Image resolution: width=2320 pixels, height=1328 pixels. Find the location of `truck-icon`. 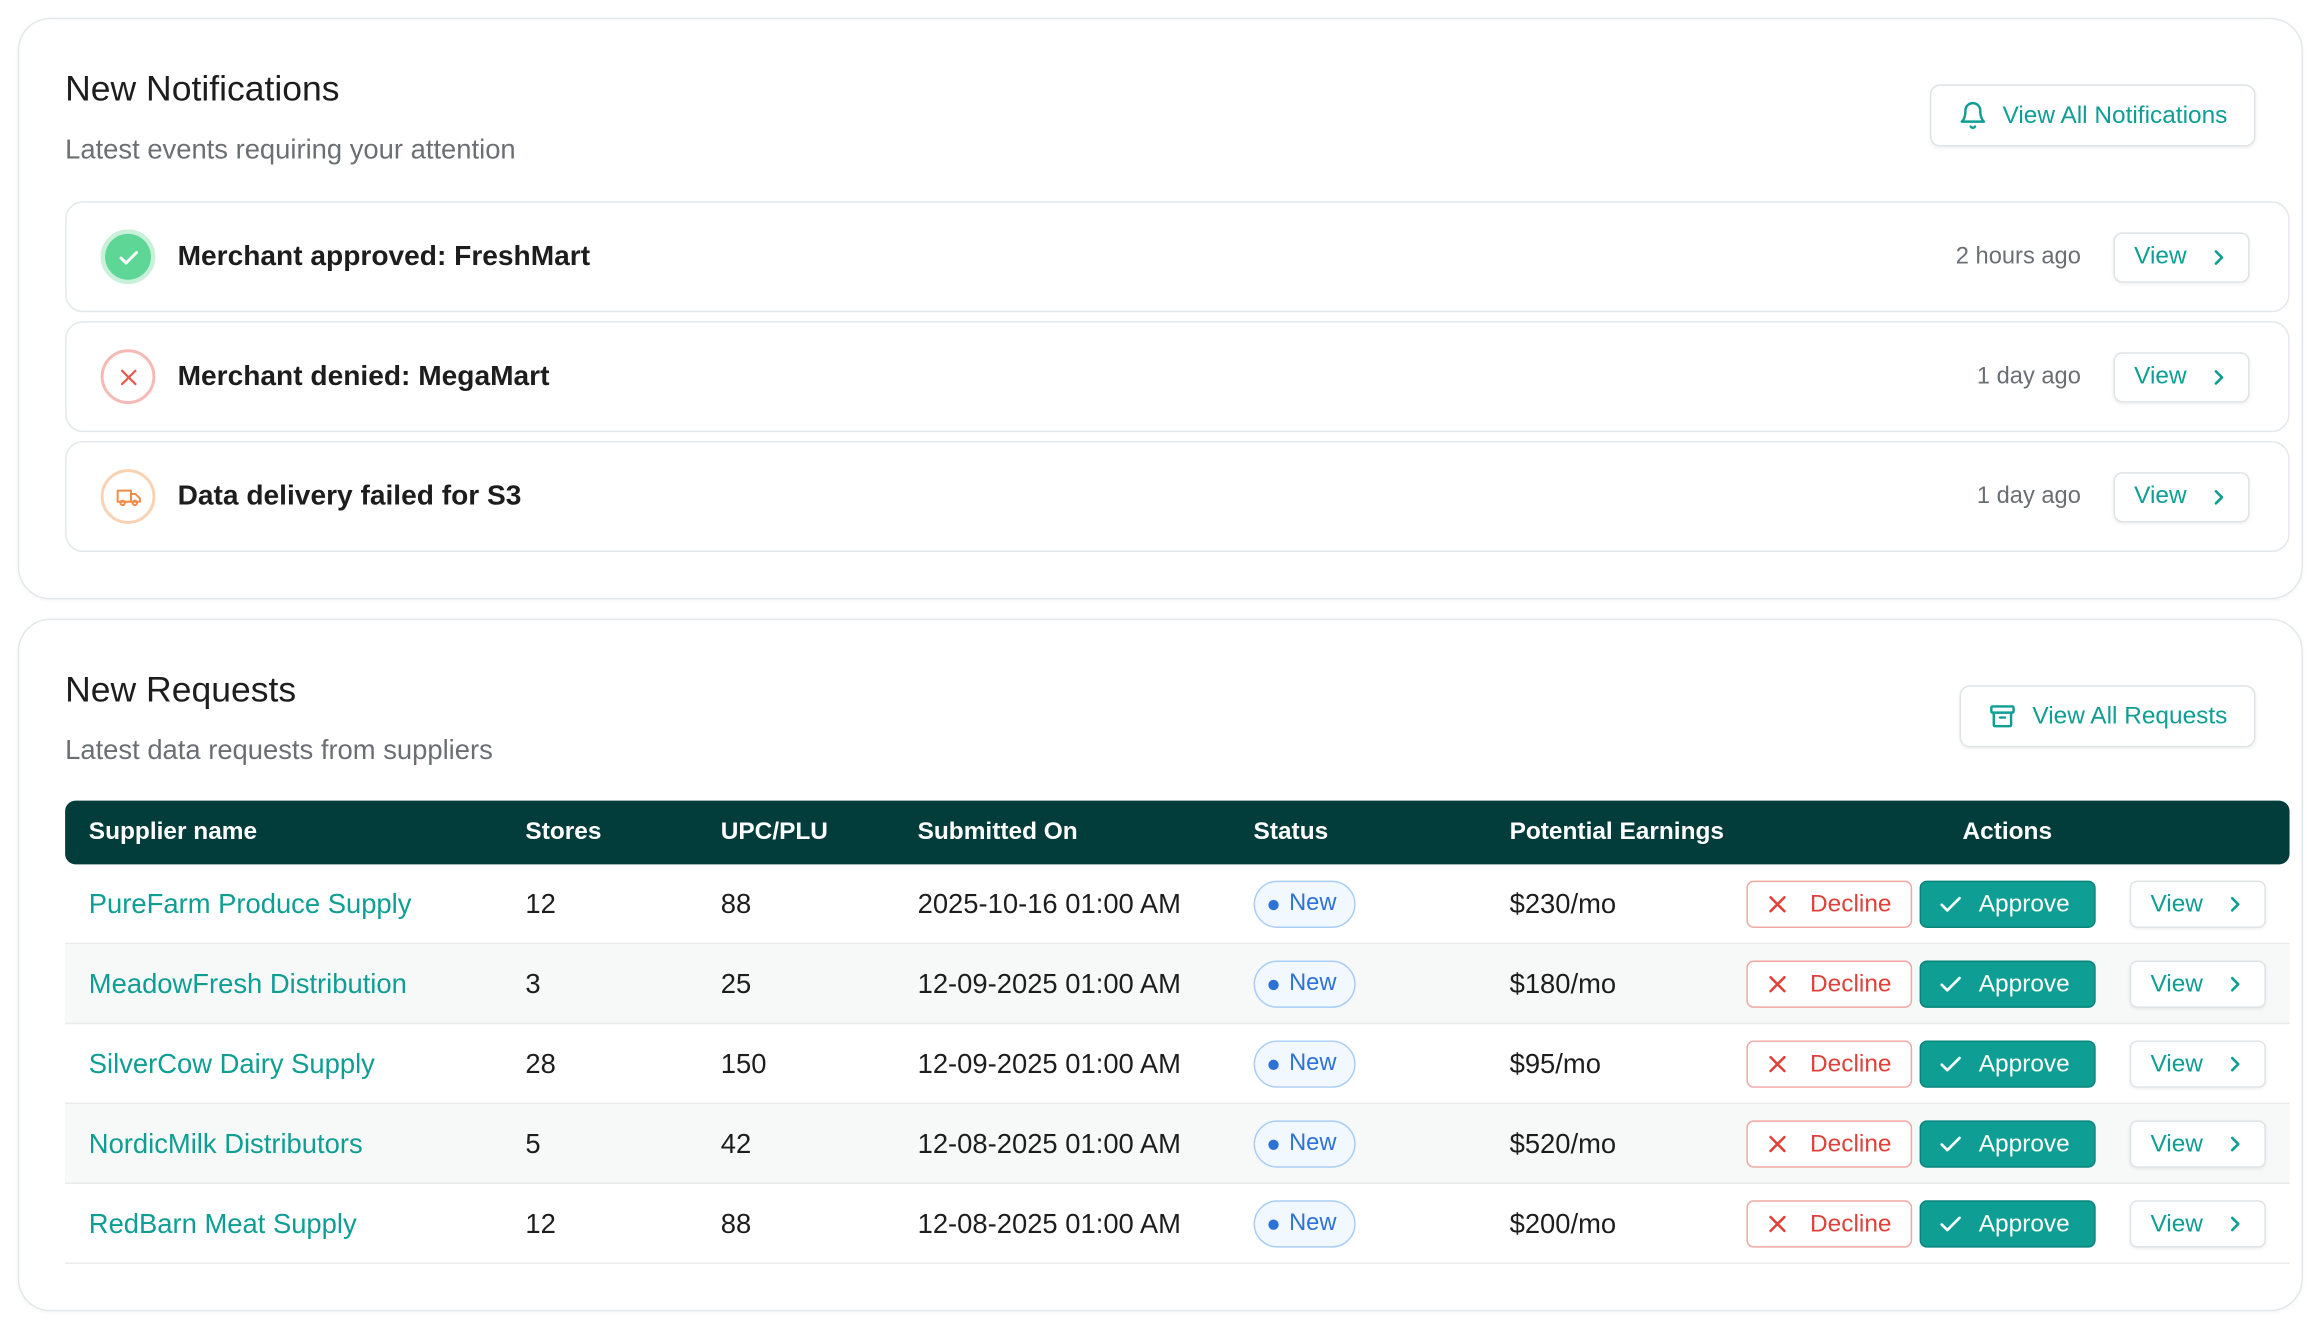

truck-icon is located at coordinates (128, 496).